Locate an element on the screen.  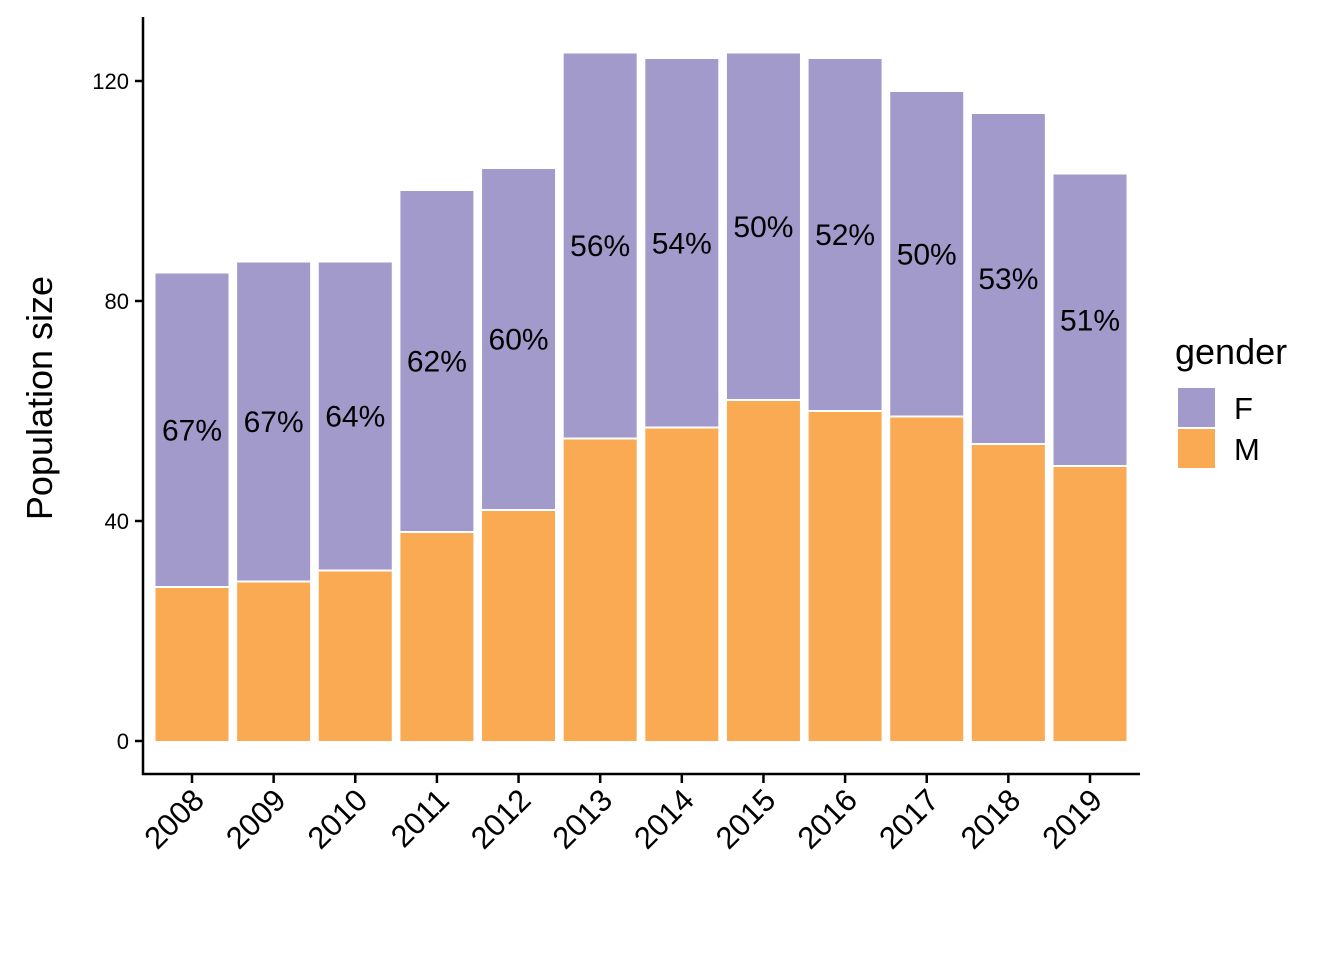
legend-items: FM is located at coordinates (1219, 428).